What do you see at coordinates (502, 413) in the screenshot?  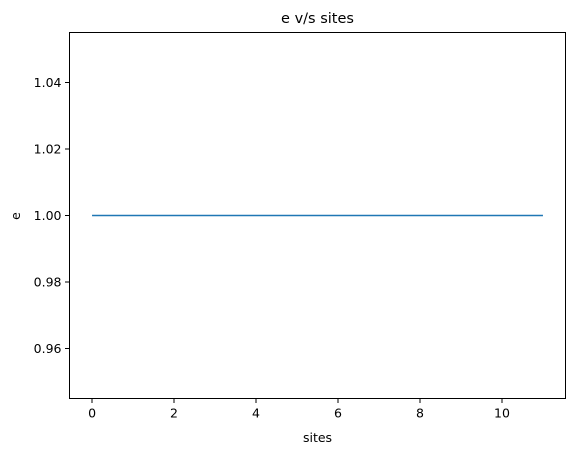 I see `x-tick-label: 10` at bounding box center [502, 413].